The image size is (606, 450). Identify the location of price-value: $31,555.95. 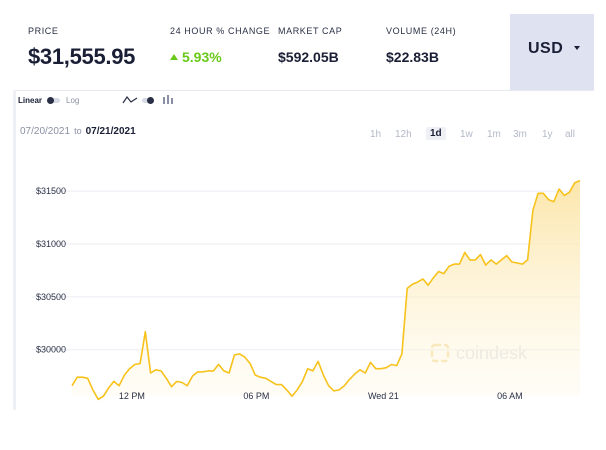
(82, 56).